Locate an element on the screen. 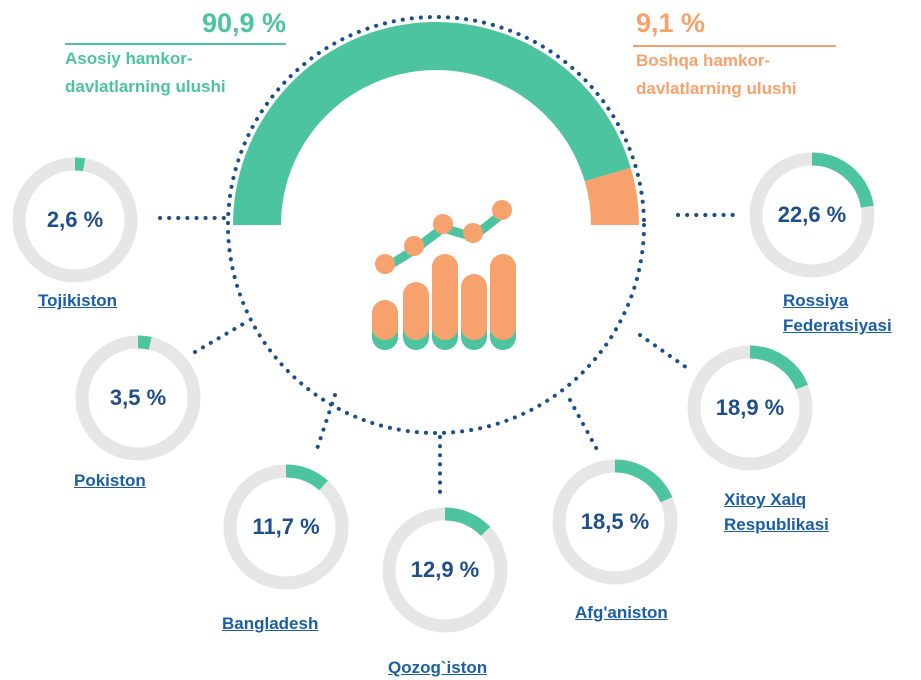 The image size is (921, 680). country-name: Tojikiston is located at coordinates (78, 300).